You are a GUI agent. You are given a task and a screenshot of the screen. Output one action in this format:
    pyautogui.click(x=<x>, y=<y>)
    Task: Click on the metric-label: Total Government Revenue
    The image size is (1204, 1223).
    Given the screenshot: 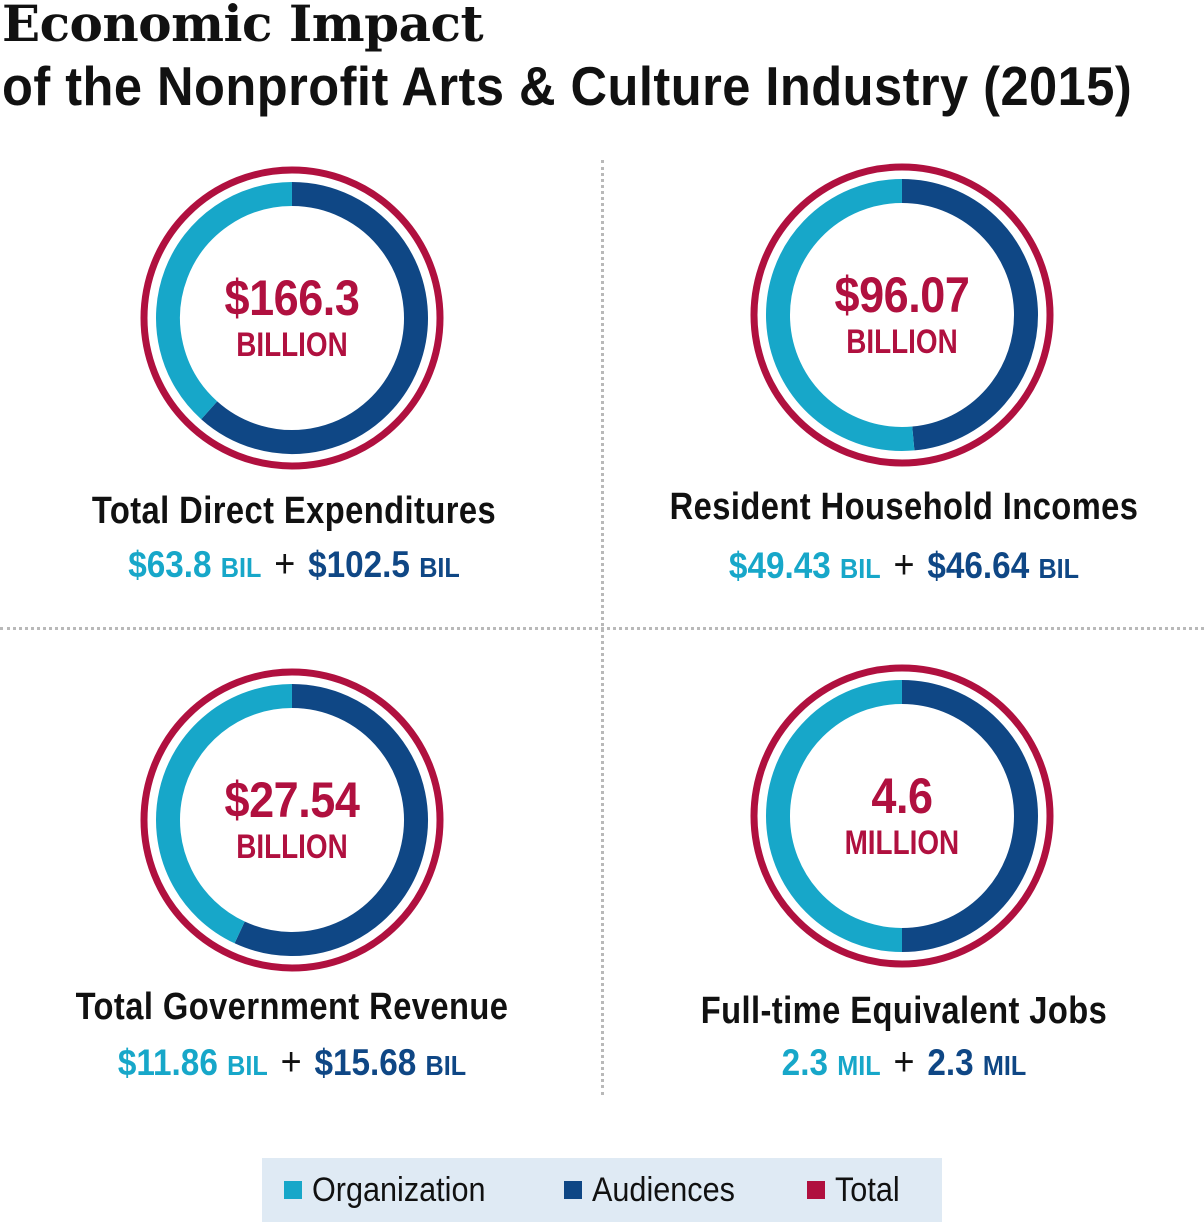 What is the action you would take?
    pyautogui.click(x=292, y=1007)
    